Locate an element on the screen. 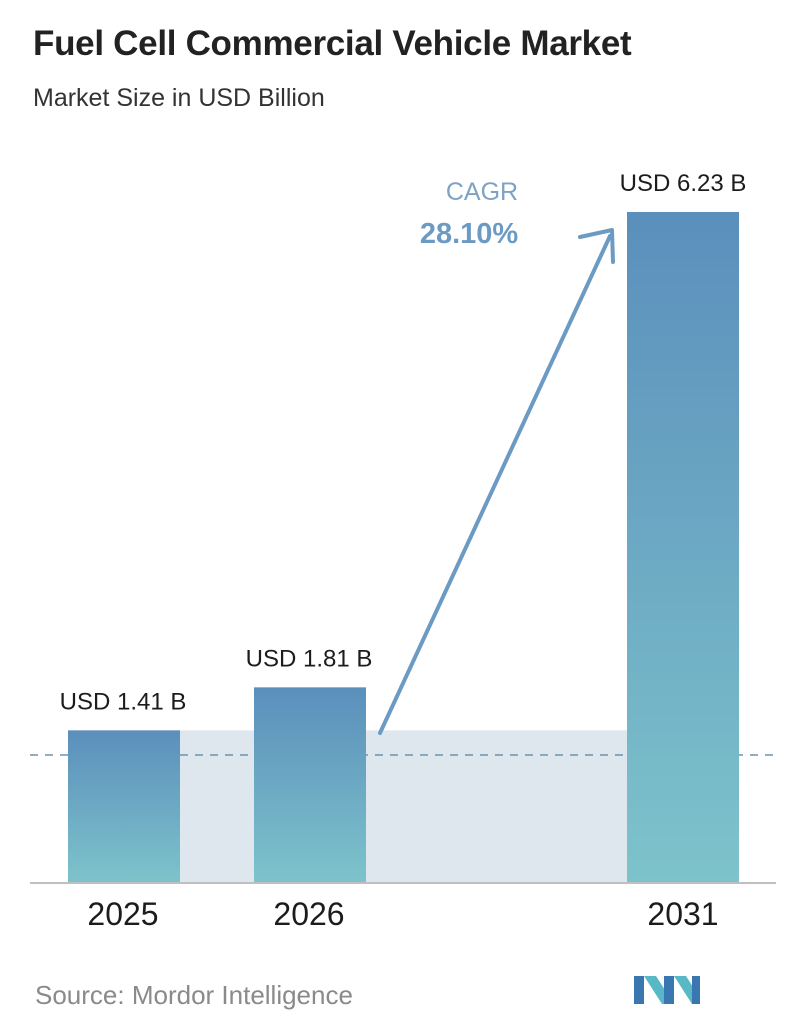 The image size is (796, 1034). bar-2031 is located at coordinates (683, 547).